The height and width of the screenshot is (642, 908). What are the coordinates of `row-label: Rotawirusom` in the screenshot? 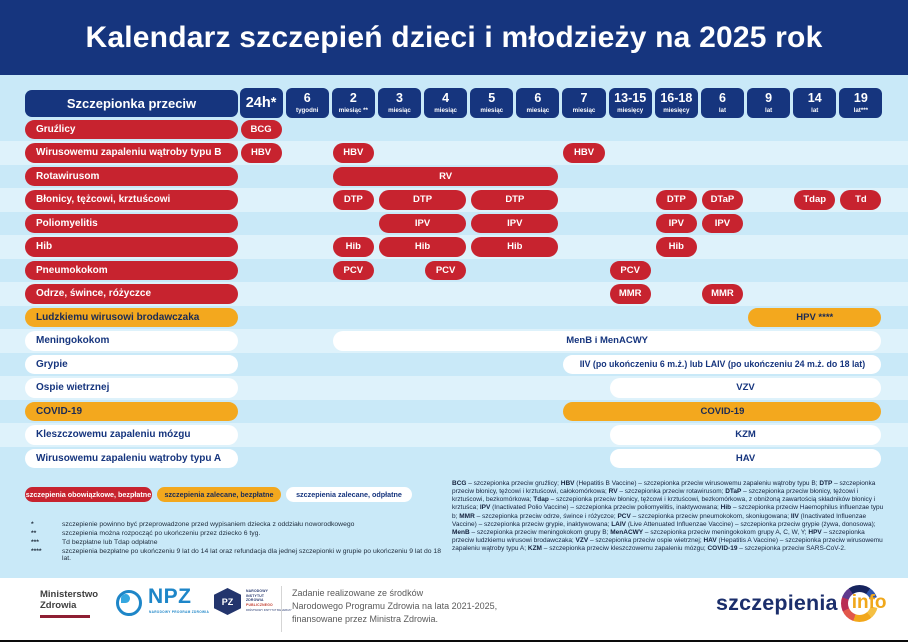 It's located at (131, 176).